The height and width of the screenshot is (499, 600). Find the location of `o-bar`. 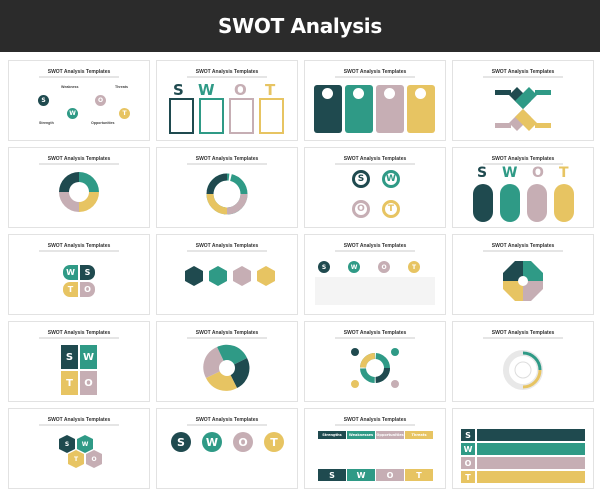

o-bar is located at coordinates (531, 463).